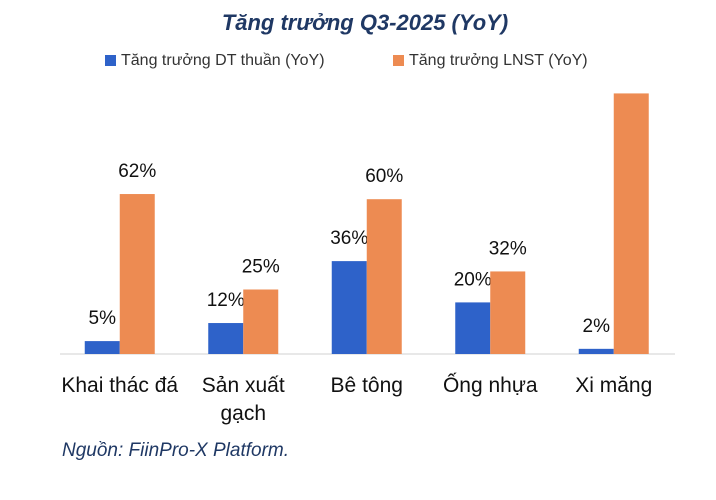  Describe the element at coordinates (243, 399) in the screenshot. I see `x-tick-label: Sản xuất gạch` at that location.